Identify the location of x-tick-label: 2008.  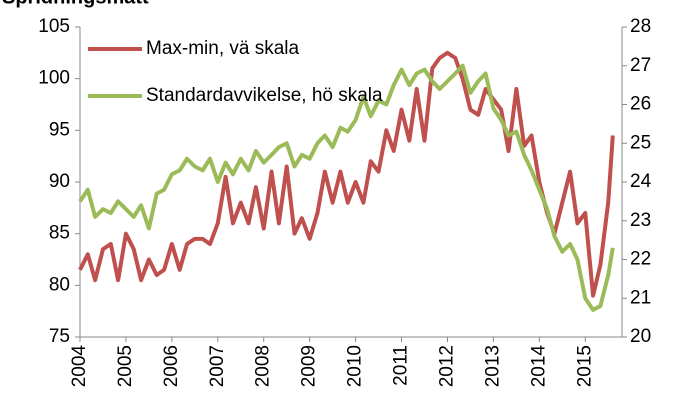
(263, 366).